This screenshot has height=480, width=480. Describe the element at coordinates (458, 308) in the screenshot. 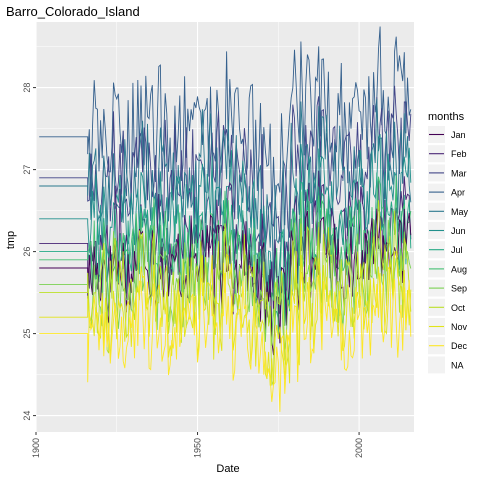

I see `legend-label-oct: Oct` at that location.